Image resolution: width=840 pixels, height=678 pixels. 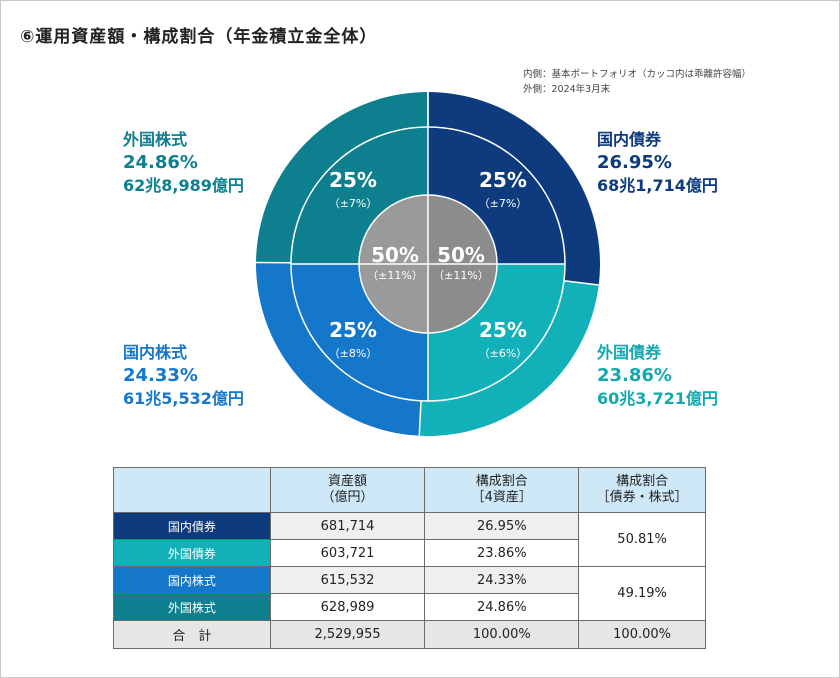 What do you see at coordinates (629, 139) in the screenshot?
I see `label-domestic-bonds-name: 国内債券` at bounding box center [629, 139].